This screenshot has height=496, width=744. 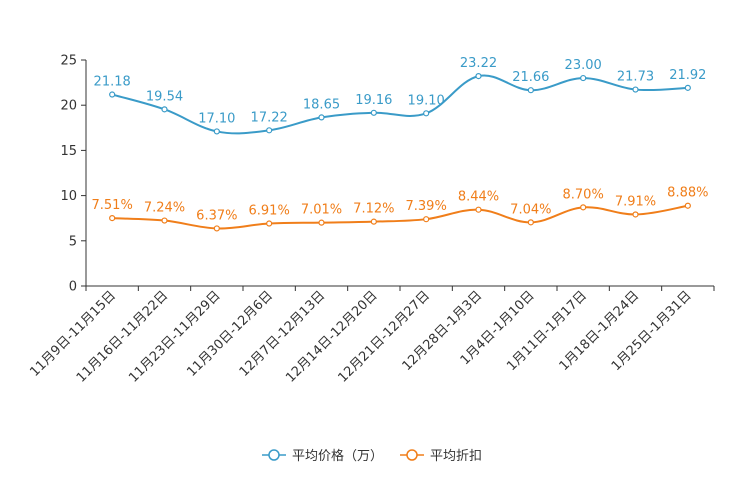 I want to click on data-label: 7.12%, so click(x=373, y=209).